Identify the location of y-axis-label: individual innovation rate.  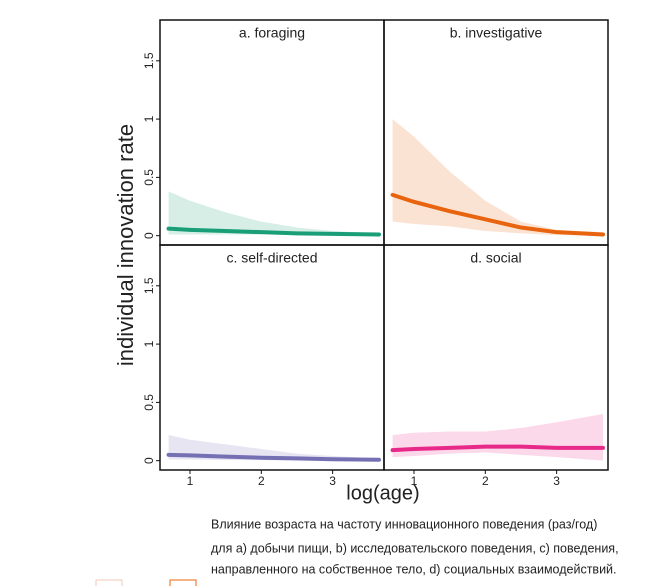
(125, 245).